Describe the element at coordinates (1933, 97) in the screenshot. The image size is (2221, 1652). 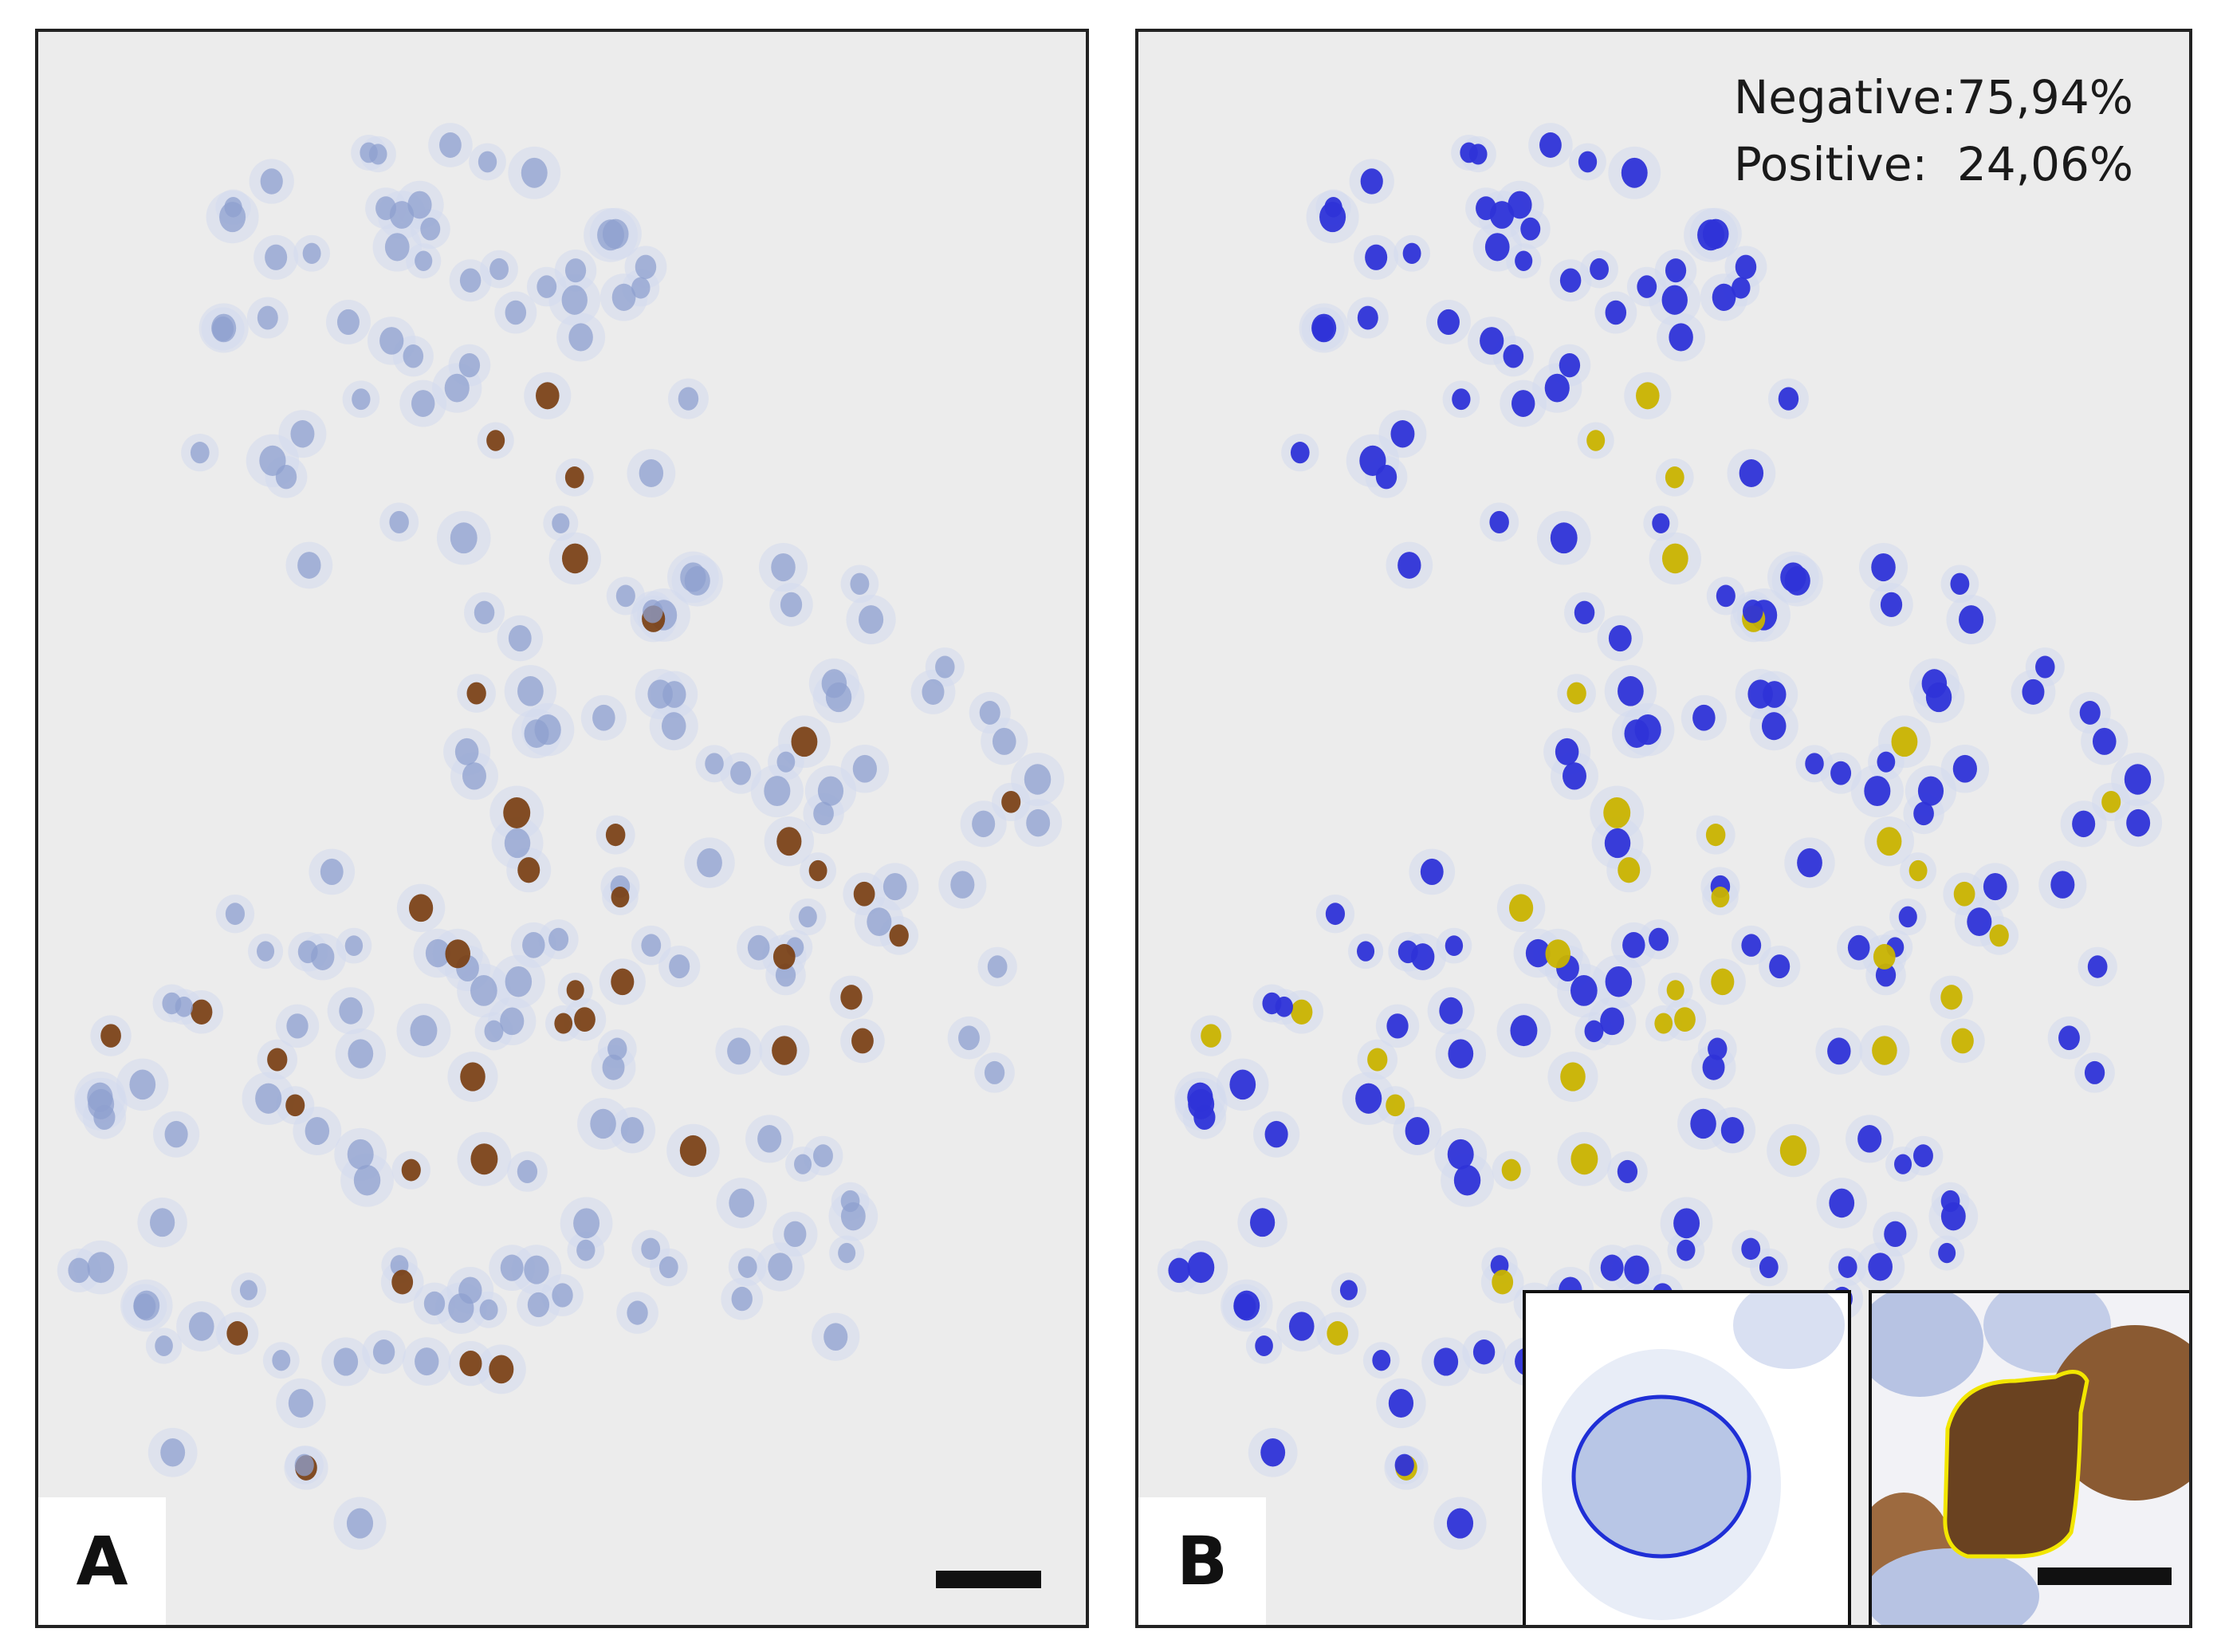
I see `negative-row: Negative:75,94%` at that location.